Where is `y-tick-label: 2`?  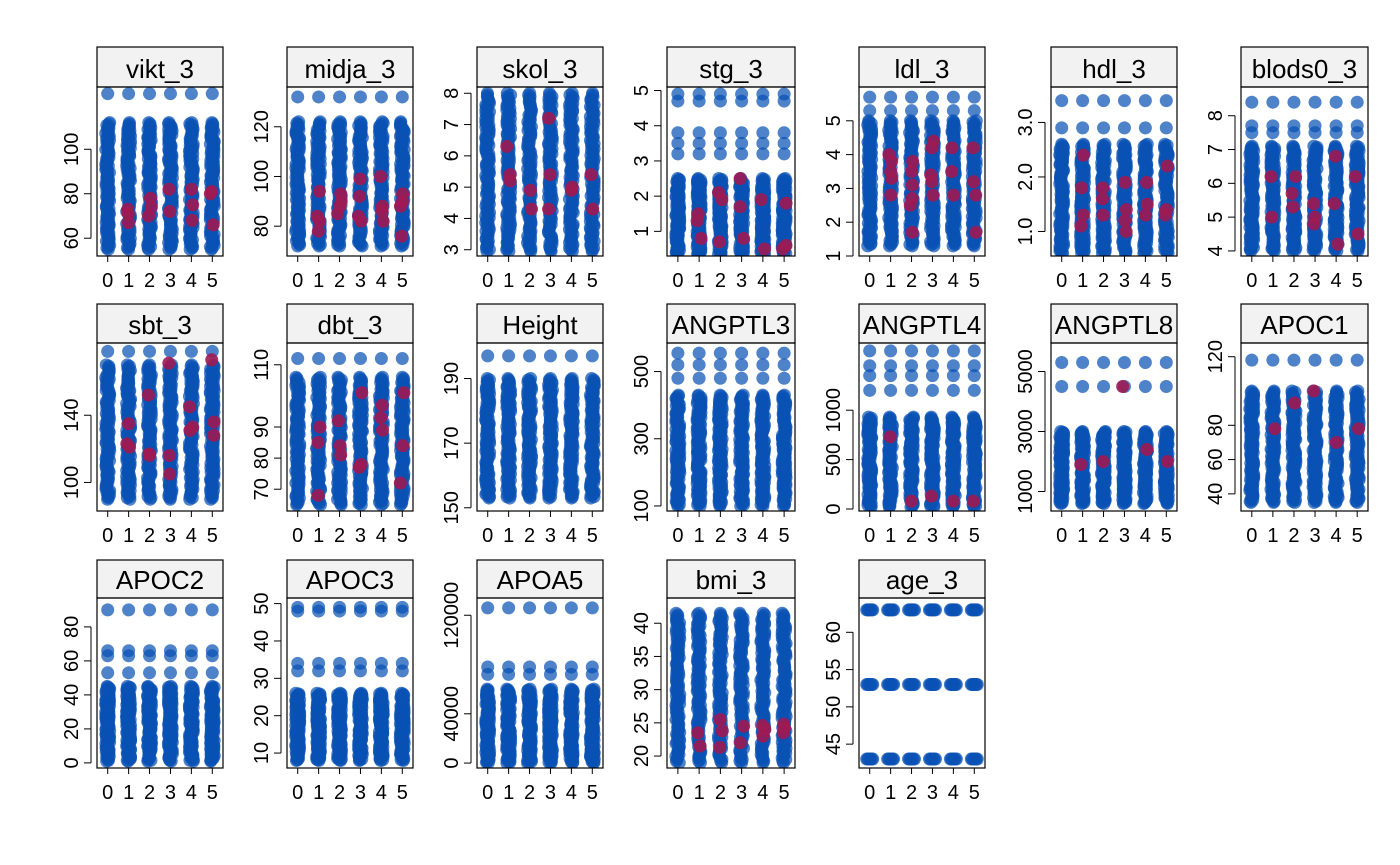
y-tick-label: 2 is located at coordinates (834, 222).